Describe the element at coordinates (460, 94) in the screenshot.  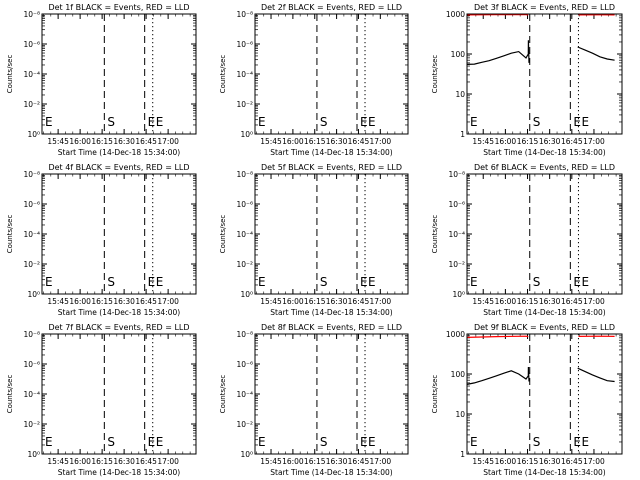
I see `y-tick-label: 10` at that location.